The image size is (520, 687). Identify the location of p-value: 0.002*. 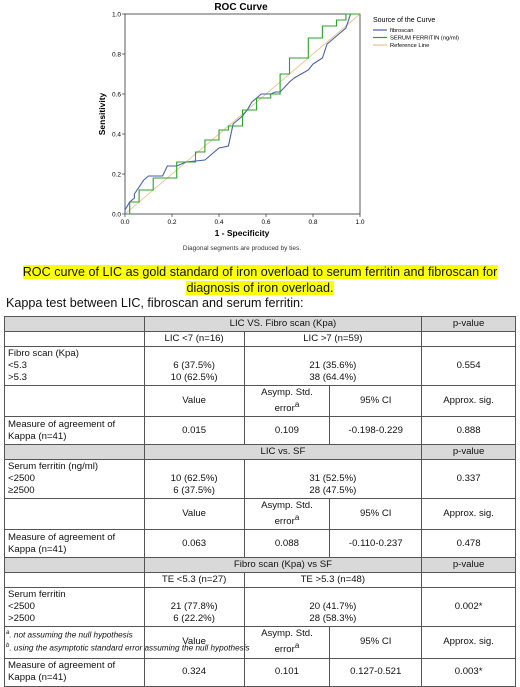
(468, 607).